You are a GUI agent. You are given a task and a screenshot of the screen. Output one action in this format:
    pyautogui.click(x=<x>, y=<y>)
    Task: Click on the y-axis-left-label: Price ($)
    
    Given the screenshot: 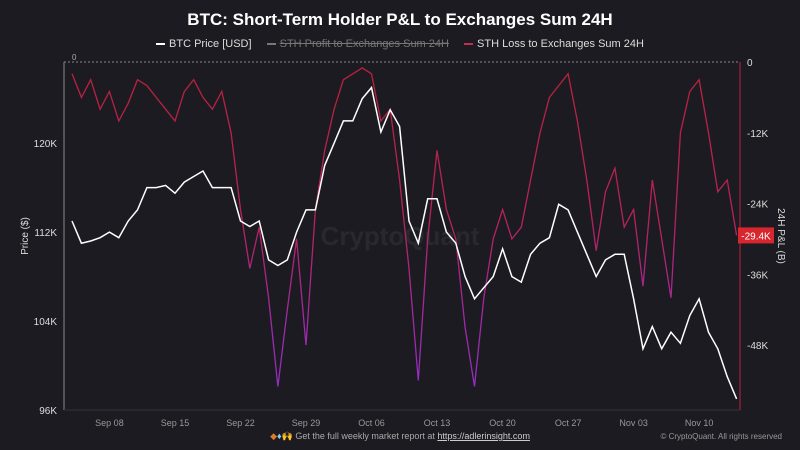 What is the action you would take?
    pyautogui.click(x=25, y=236)
    